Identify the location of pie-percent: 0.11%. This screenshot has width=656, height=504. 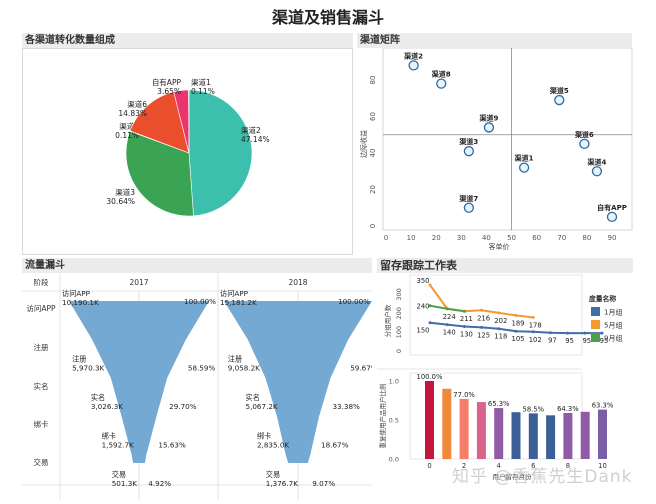
(203, 91).